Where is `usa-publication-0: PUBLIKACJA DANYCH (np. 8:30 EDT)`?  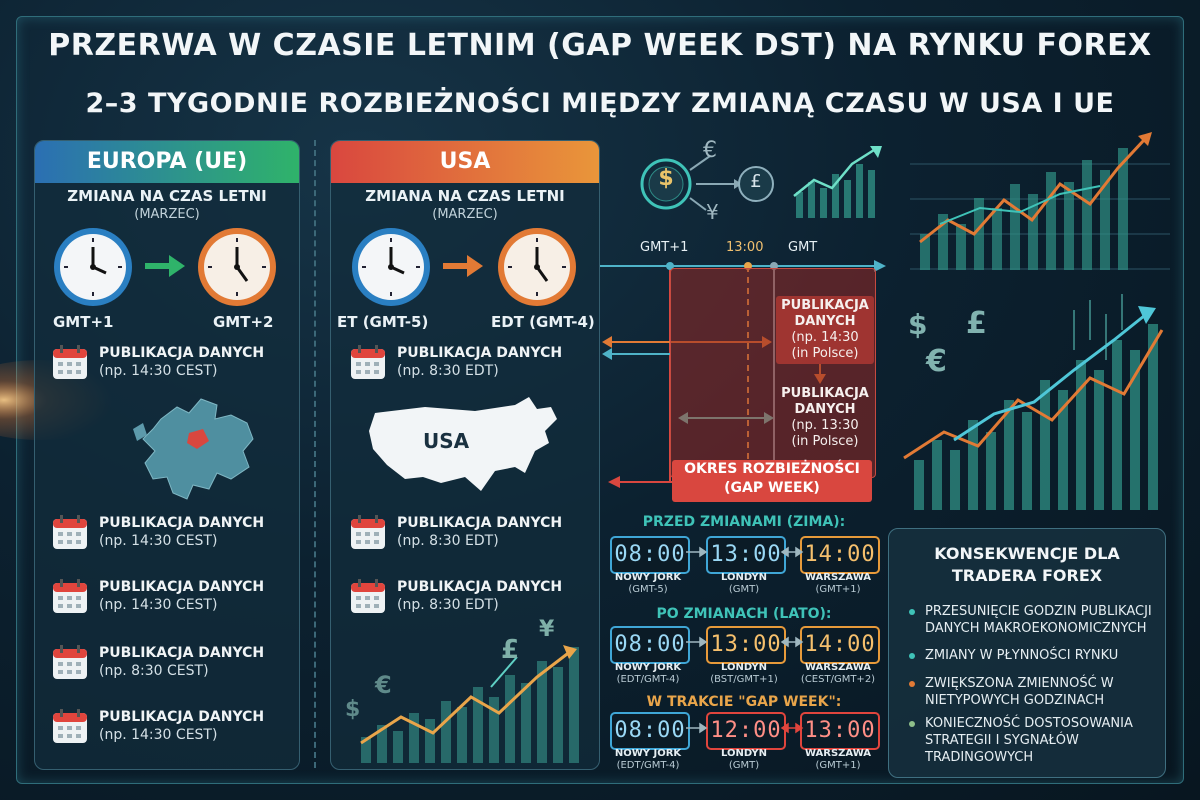 usa-publication-0: PUBLIKACJA DANYCH (np. 8:30 EDT) is located at coordinates (469, 363).